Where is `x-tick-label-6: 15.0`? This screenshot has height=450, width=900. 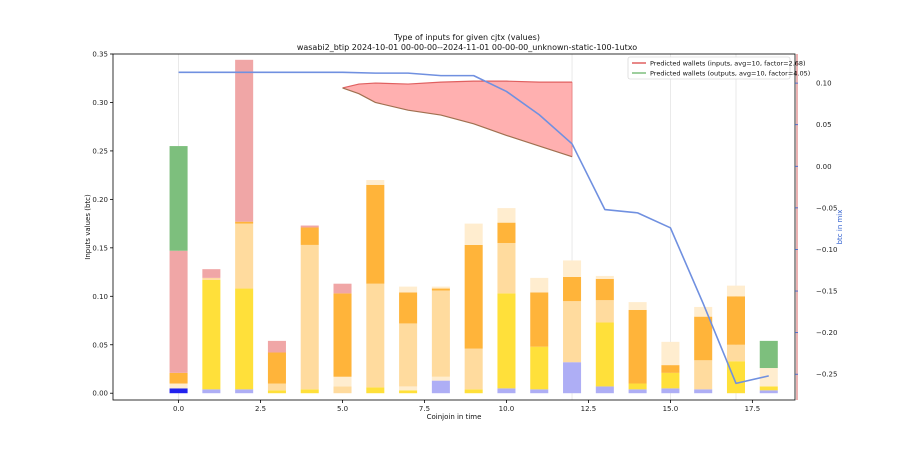
x-tick-label-6: 15.0 is located at coordinates (671, 409).